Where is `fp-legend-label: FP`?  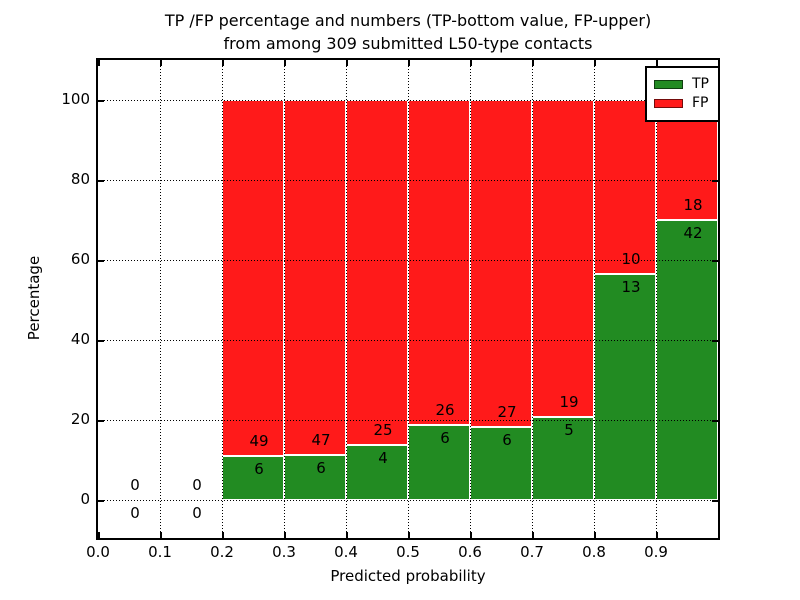
fp-legend-label: FP is located at coordinates (700, 103).